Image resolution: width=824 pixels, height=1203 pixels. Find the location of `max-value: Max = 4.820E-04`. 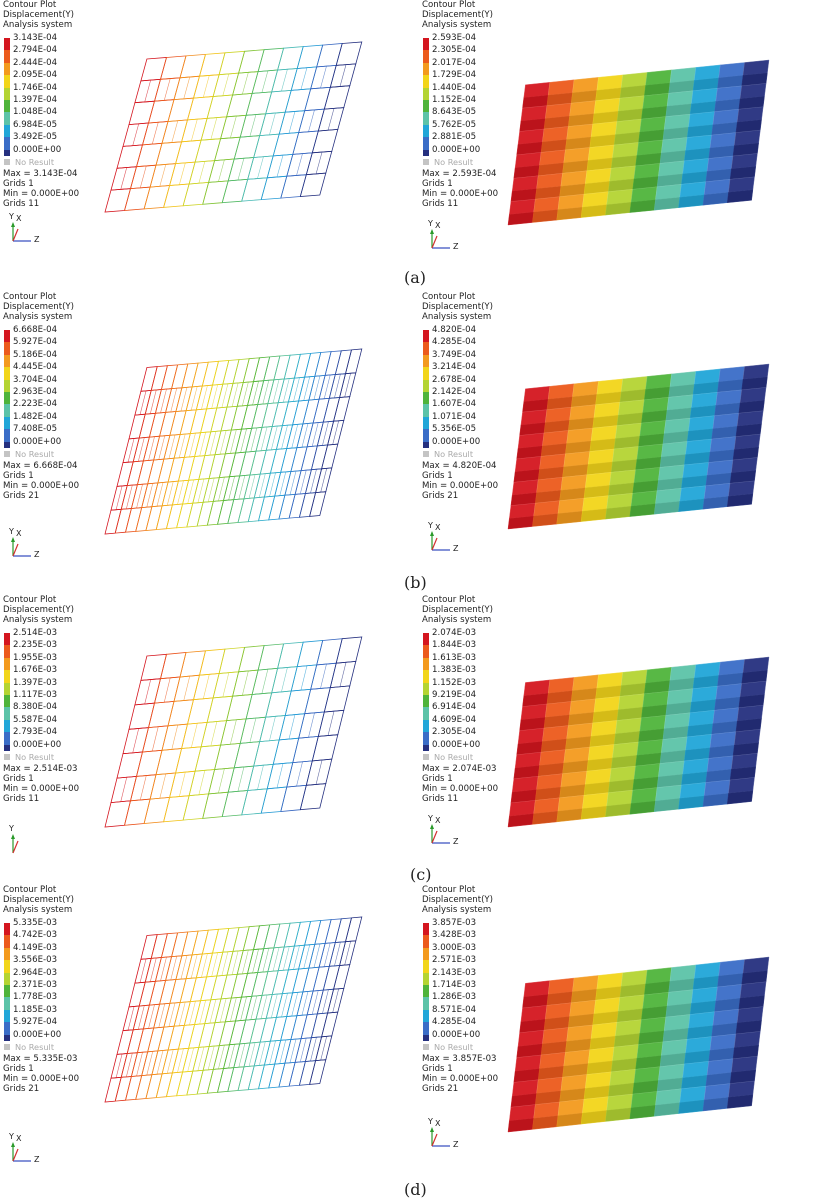

max-value: Max = 4.820E-04 is located at coordinates (459, 466).